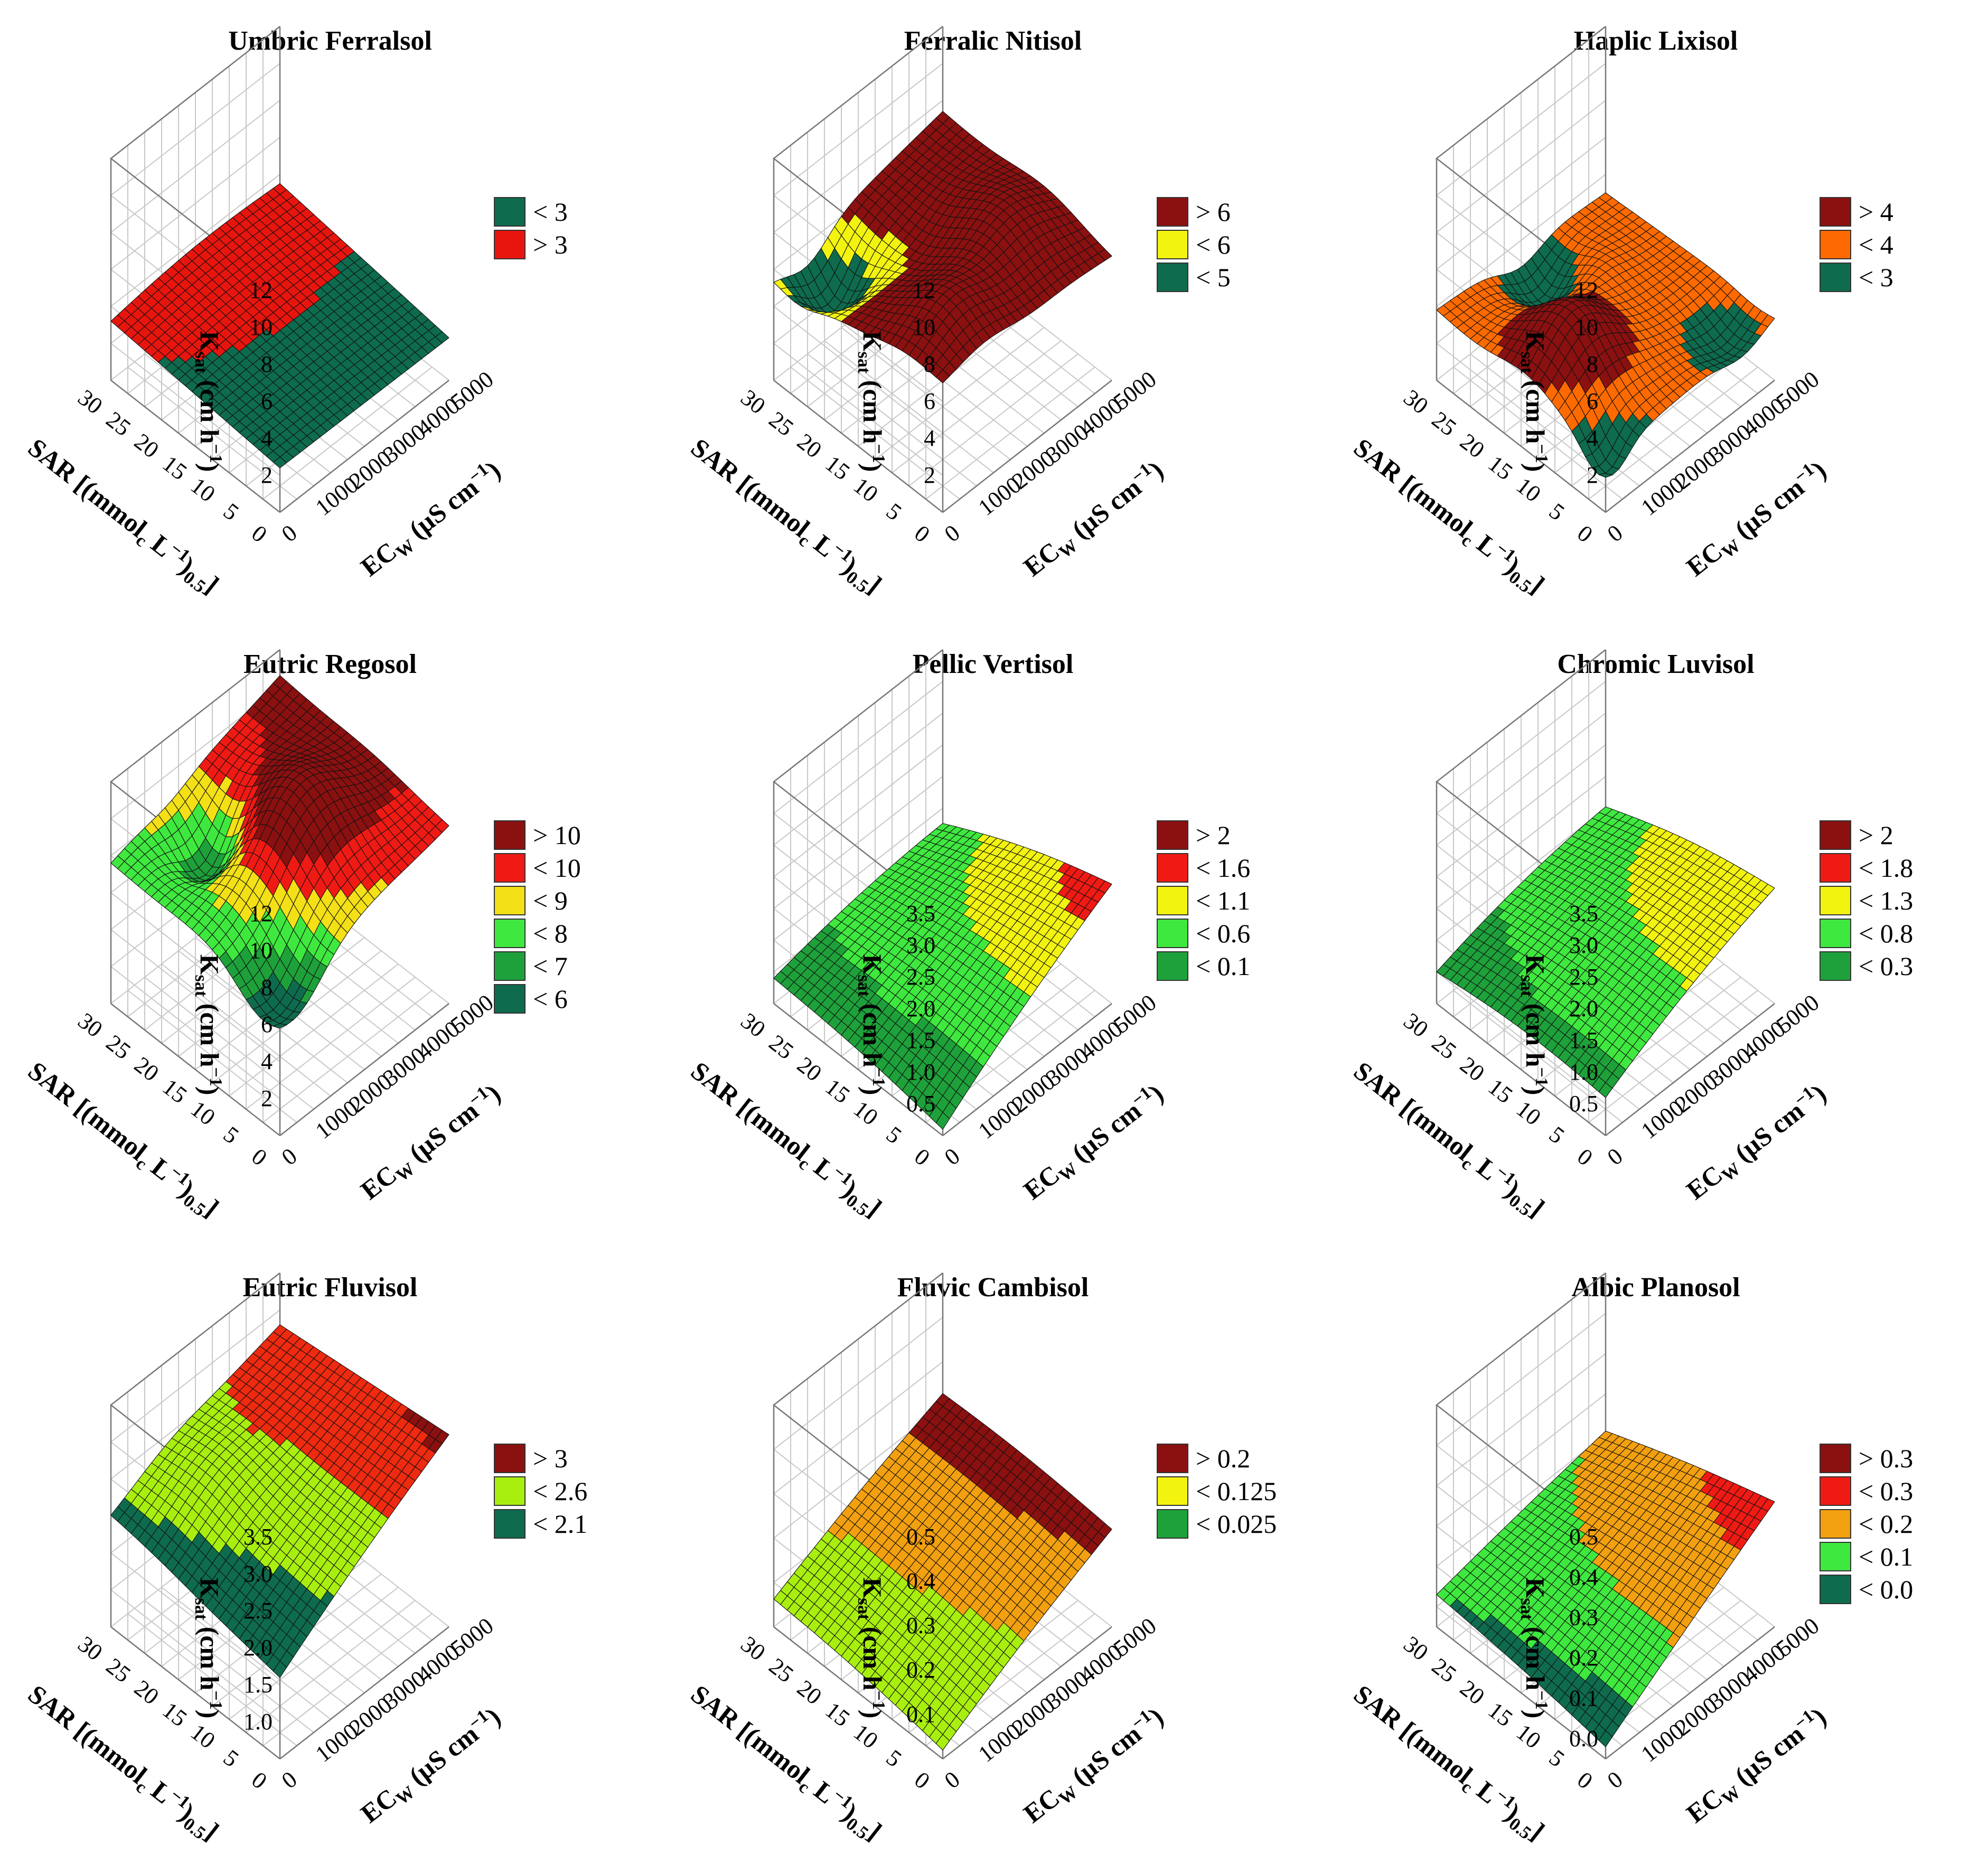 This screenshot has height=1873, width=1988. What do you see at coordinates (1203, 900) in the screenshot?
I see `legend: > 2 < 1.6 < 1.1 < 0.6 < 0.1` at bounding box center [1203, 900].